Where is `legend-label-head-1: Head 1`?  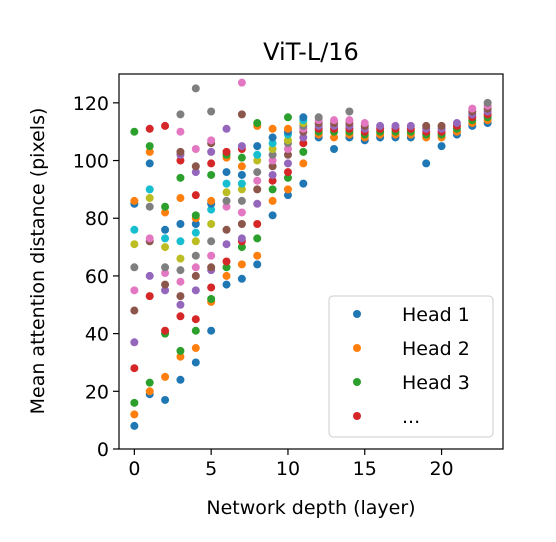
legend-label-head-1: Head 1 is located at coordinates (436, 315).